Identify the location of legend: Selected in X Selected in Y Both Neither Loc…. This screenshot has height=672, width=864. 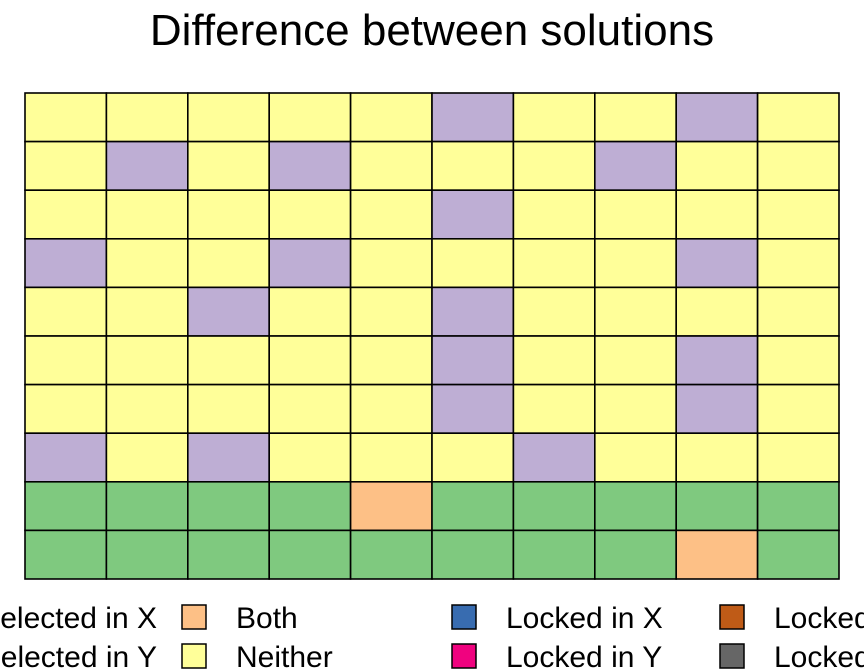
(432, 637).